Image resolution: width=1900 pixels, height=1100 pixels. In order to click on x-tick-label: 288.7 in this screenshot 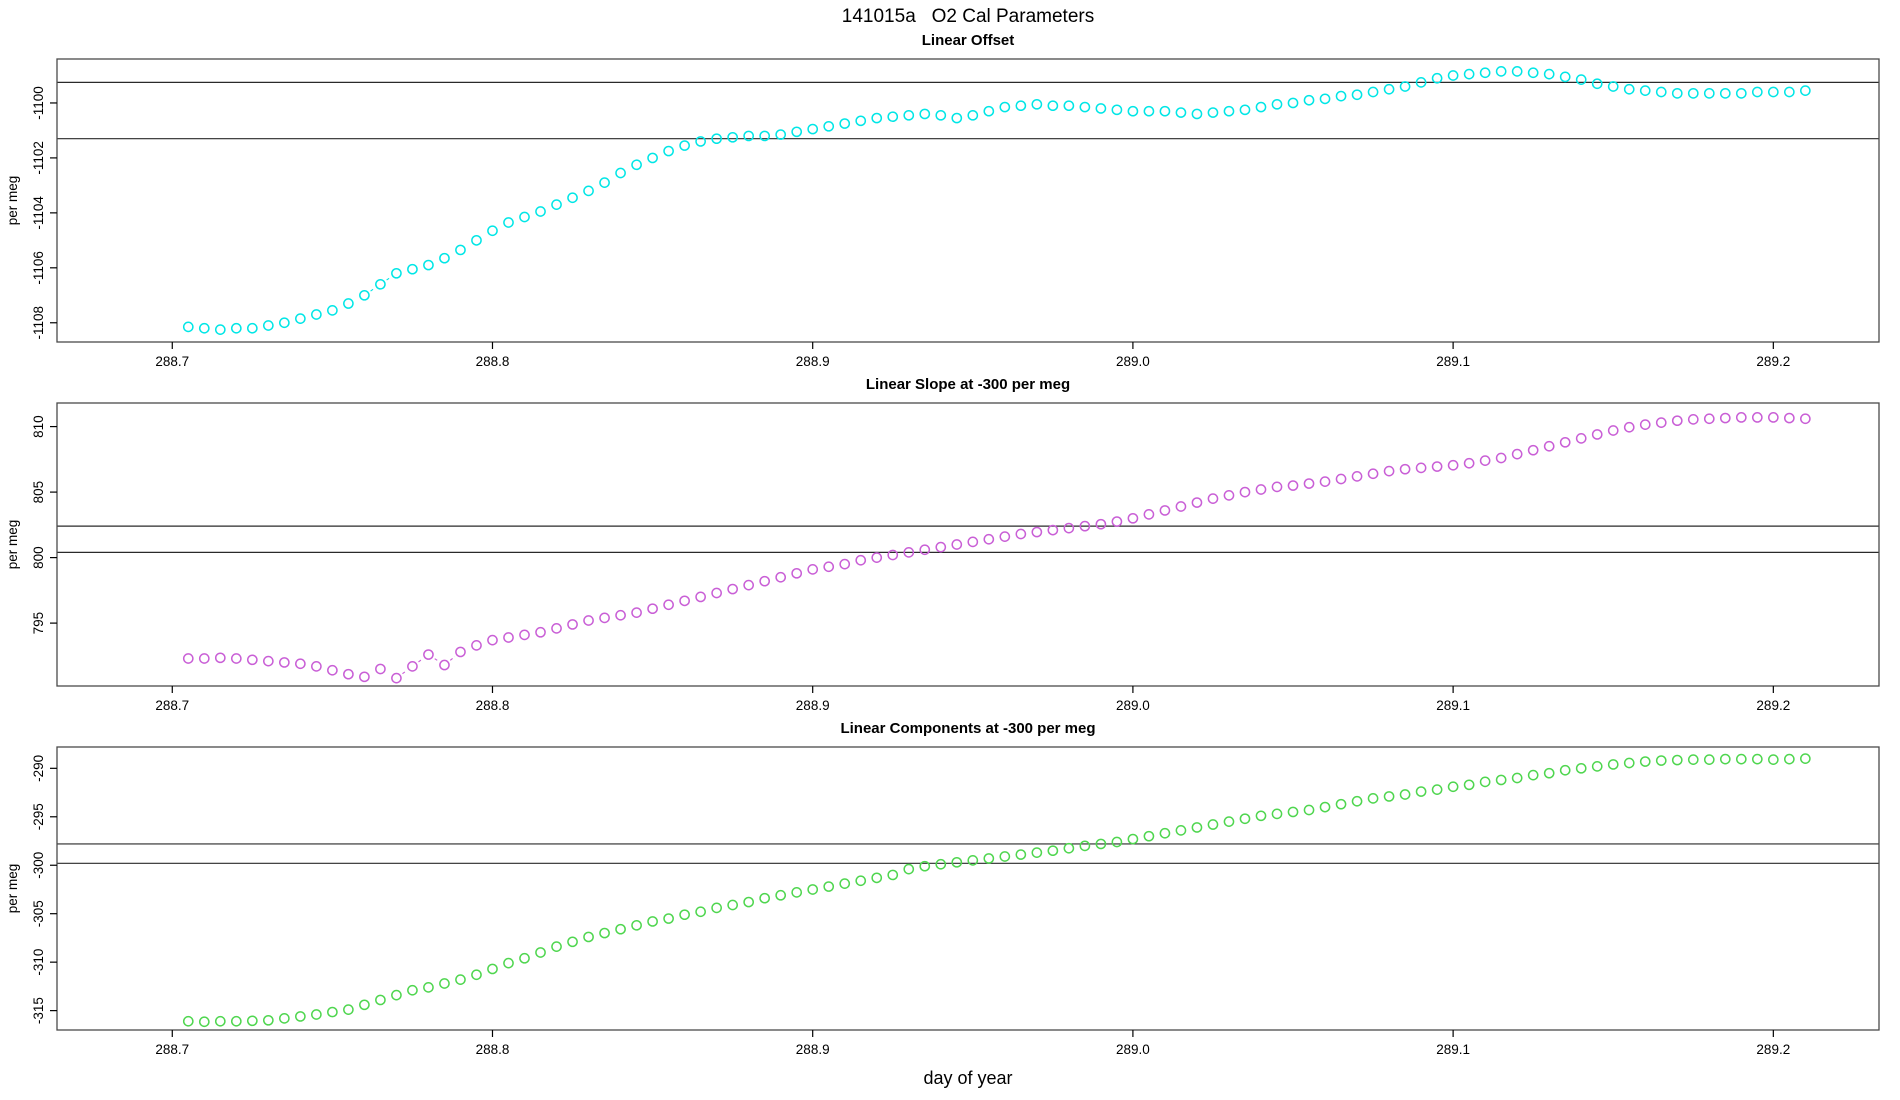, I will do `click(172, 1049)`.